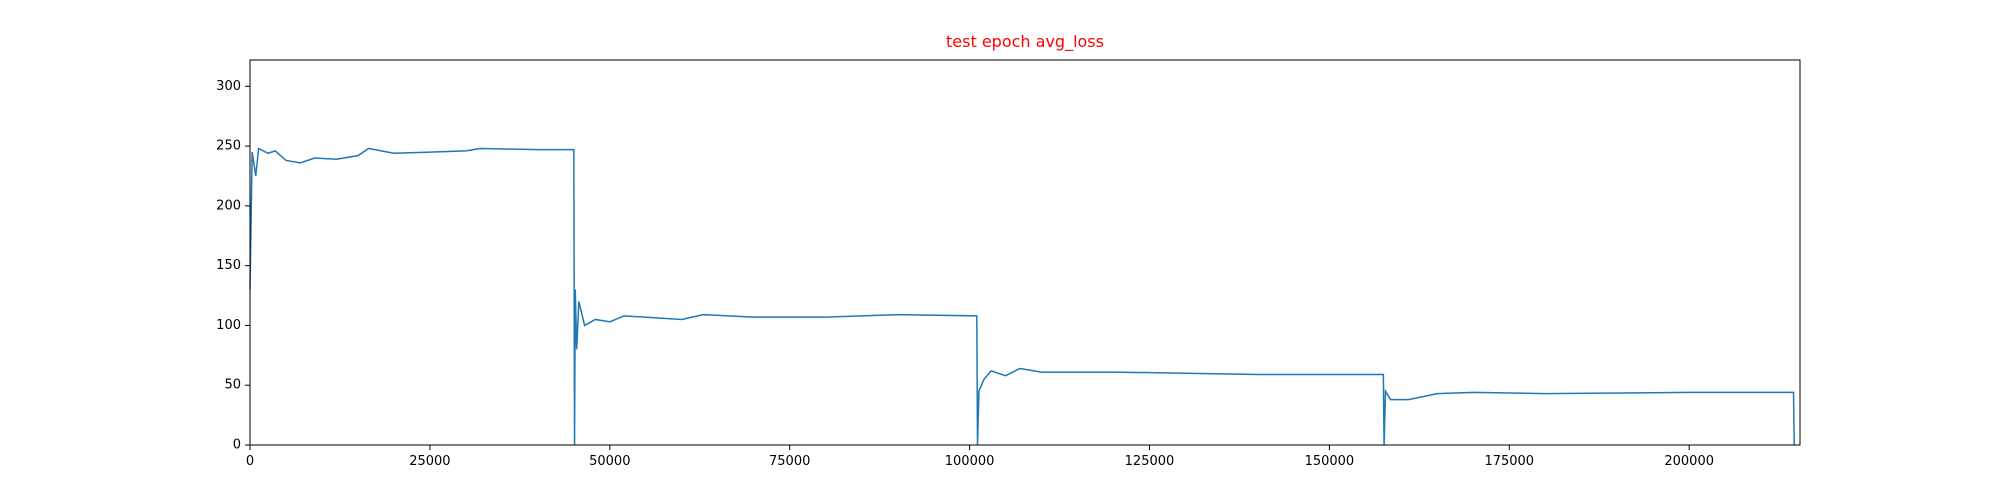 This screenshot has width=2000, height=500. What do you see at coordinates (228, 325) in the screenshot?
I see `y-tick-label: 100` at bounding box center [228, 325].